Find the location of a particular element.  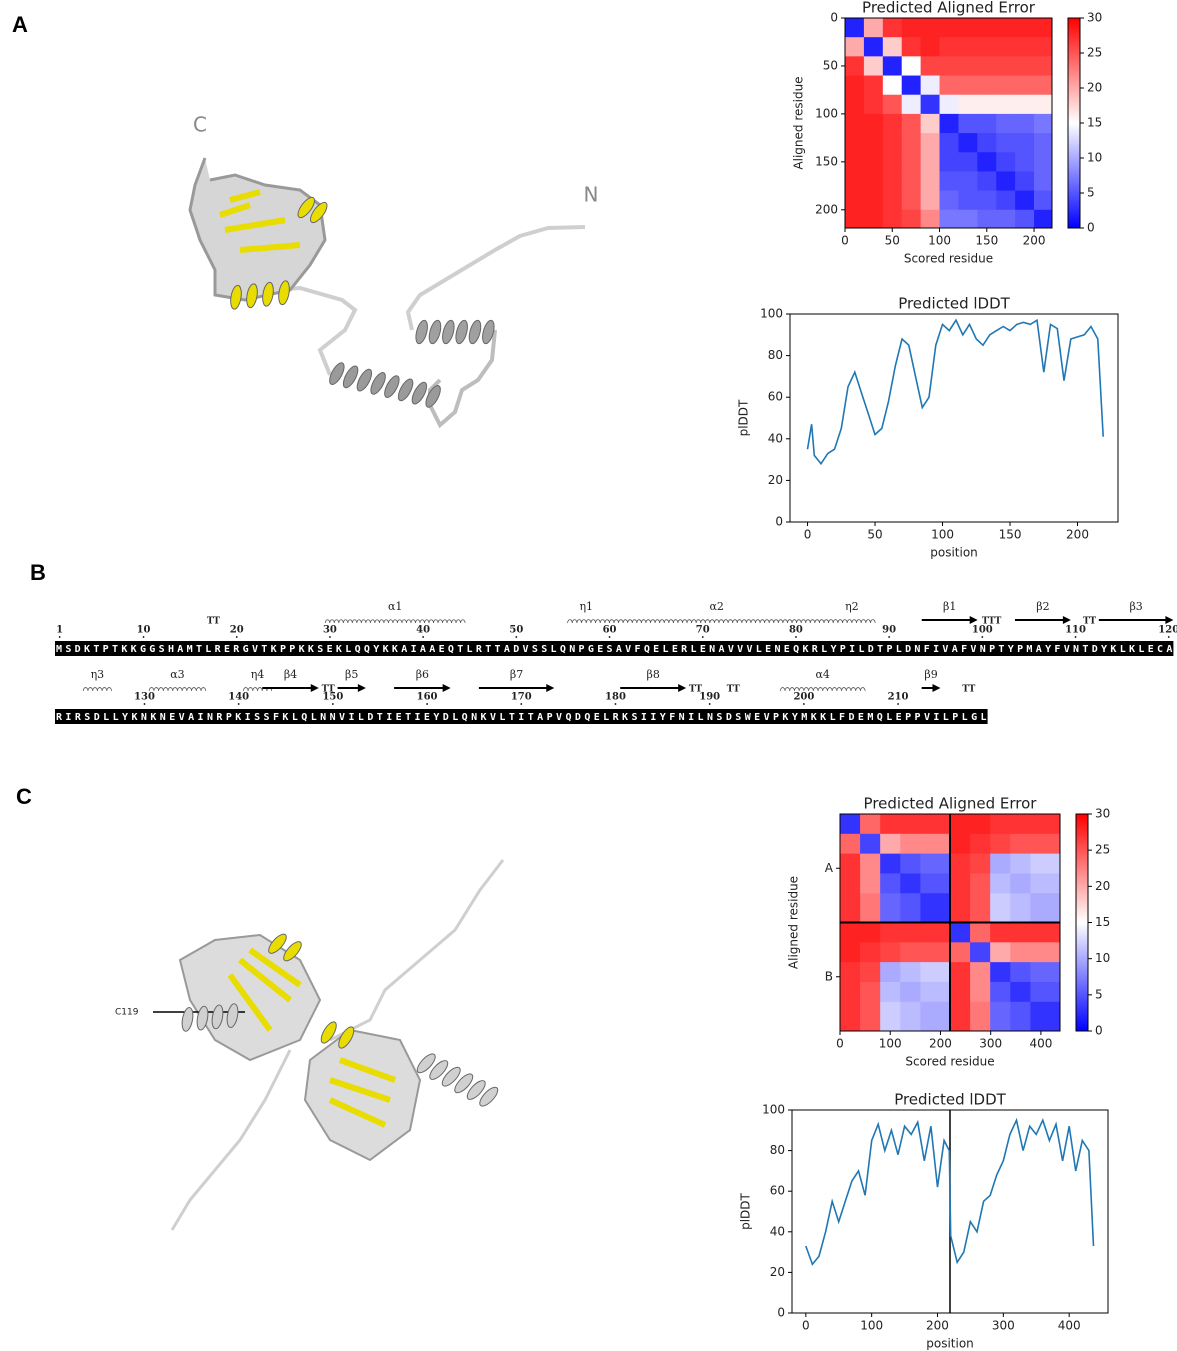

structure-c is located at coordinates (329, 1045).